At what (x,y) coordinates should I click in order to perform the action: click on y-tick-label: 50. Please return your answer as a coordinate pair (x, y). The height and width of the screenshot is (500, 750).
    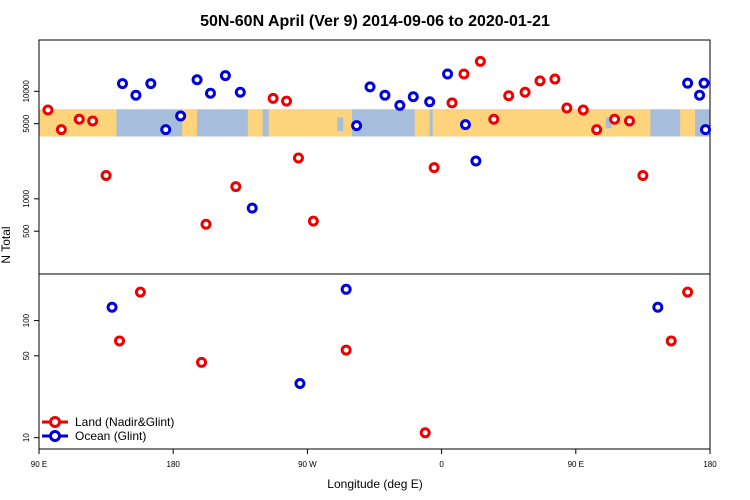
    Looking at the image, I should click on (26, 355).